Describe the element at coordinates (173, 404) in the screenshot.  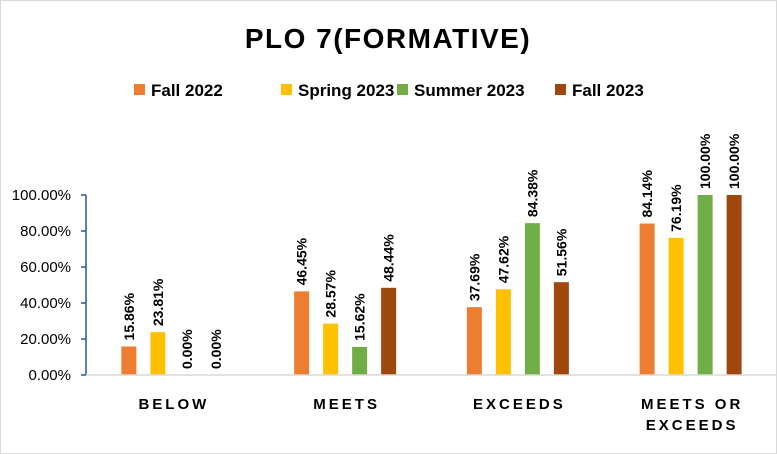
I see `category-label-1: BELOW` at that location.